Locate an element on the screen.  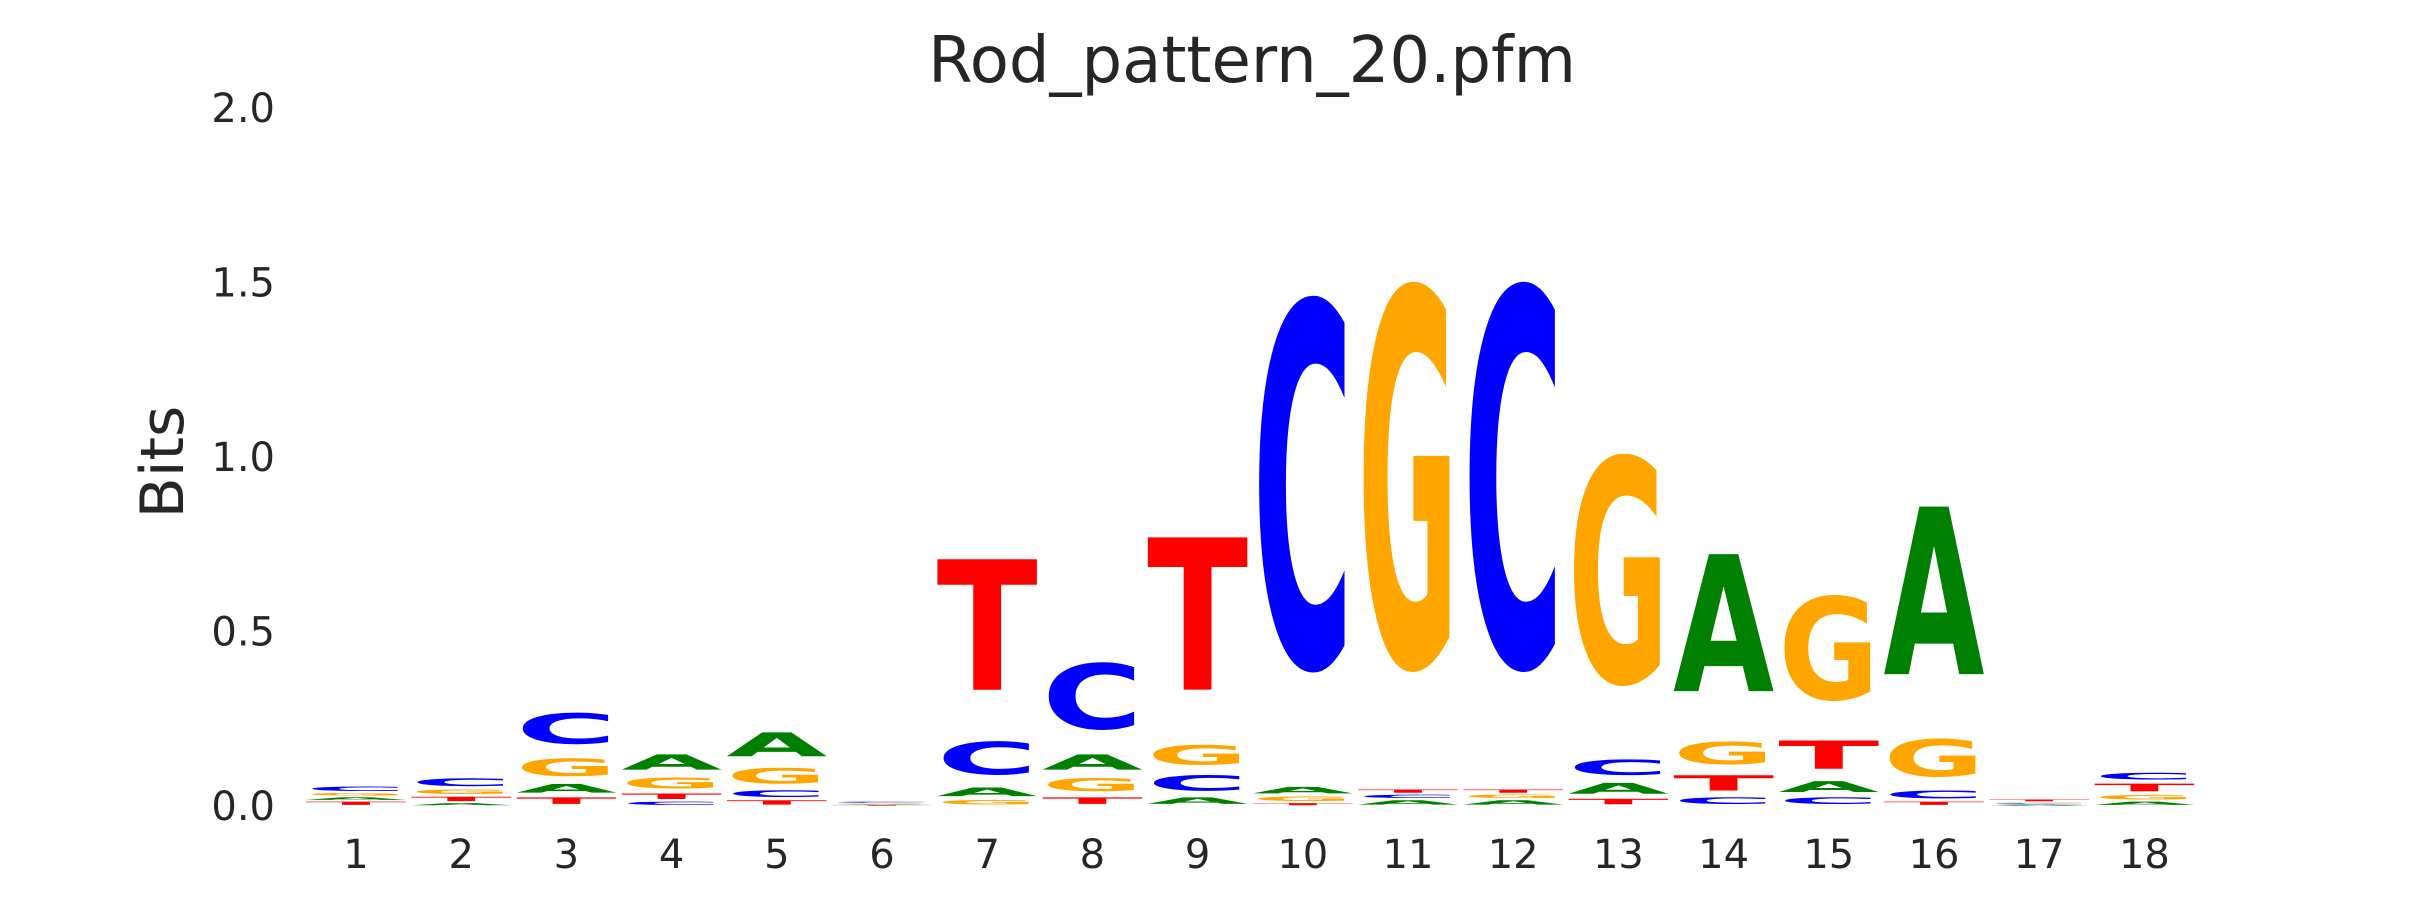
x-tick-label: 17 is located at coordinates (2039, 855).